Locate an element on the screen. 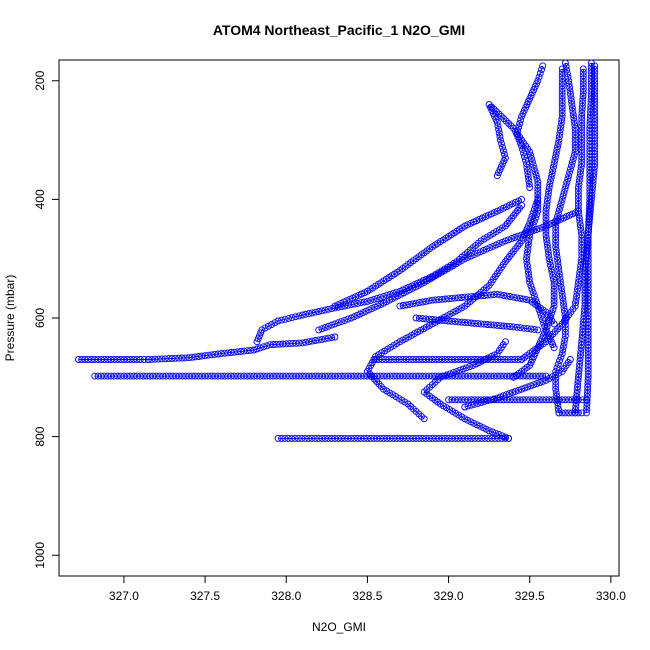  x-tick-label: 329.5 is located at coordinates (530, 596).